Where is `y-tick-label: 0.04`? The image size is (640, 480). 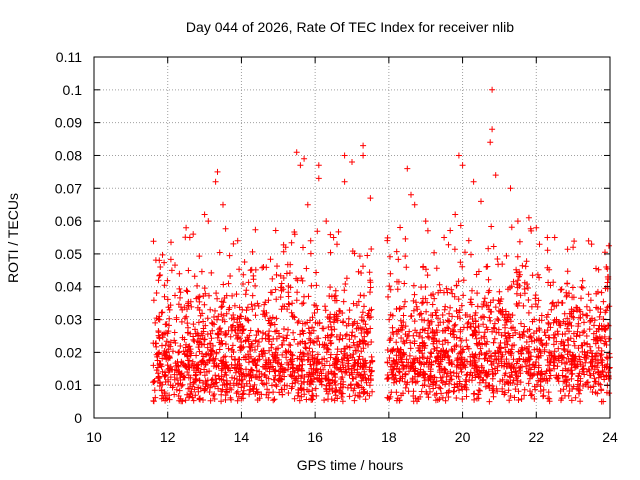 y-tick-label: 0.04 is located at coordinates (68, 287).